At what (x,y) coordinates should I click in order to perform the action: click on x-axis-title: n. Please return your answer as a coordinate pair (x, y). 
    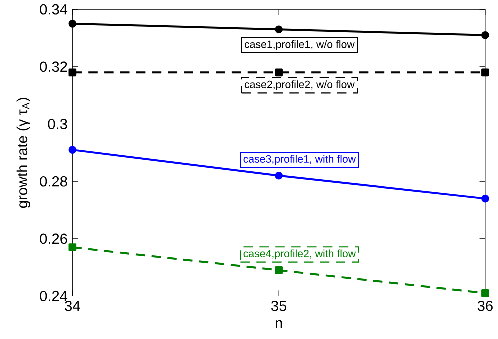
    Looking at the image, I should click on (279, 324).